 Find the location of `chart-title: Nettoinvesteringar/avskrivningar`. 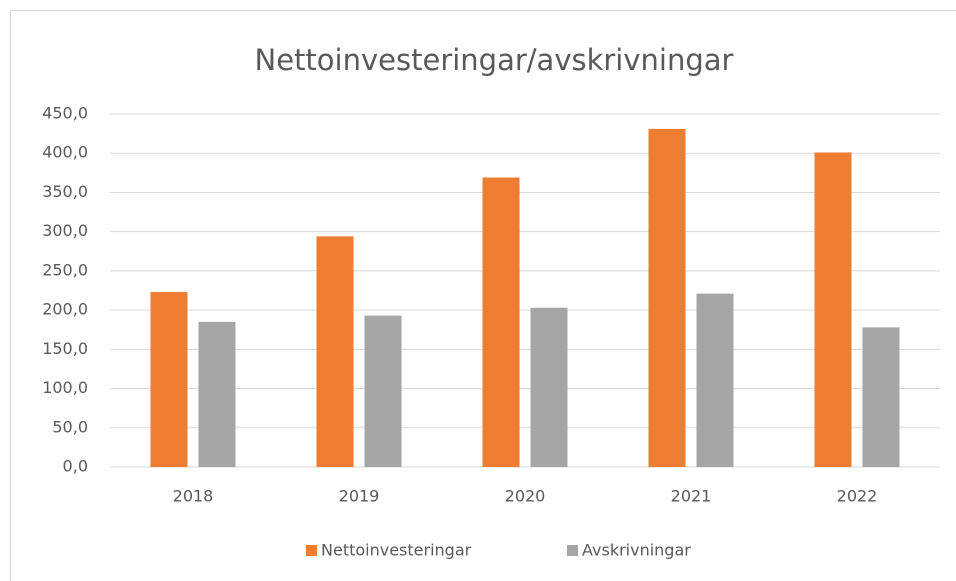

chart-title: Nettoinvesteringar/avskrivningar is located at coordinates (494, 60).